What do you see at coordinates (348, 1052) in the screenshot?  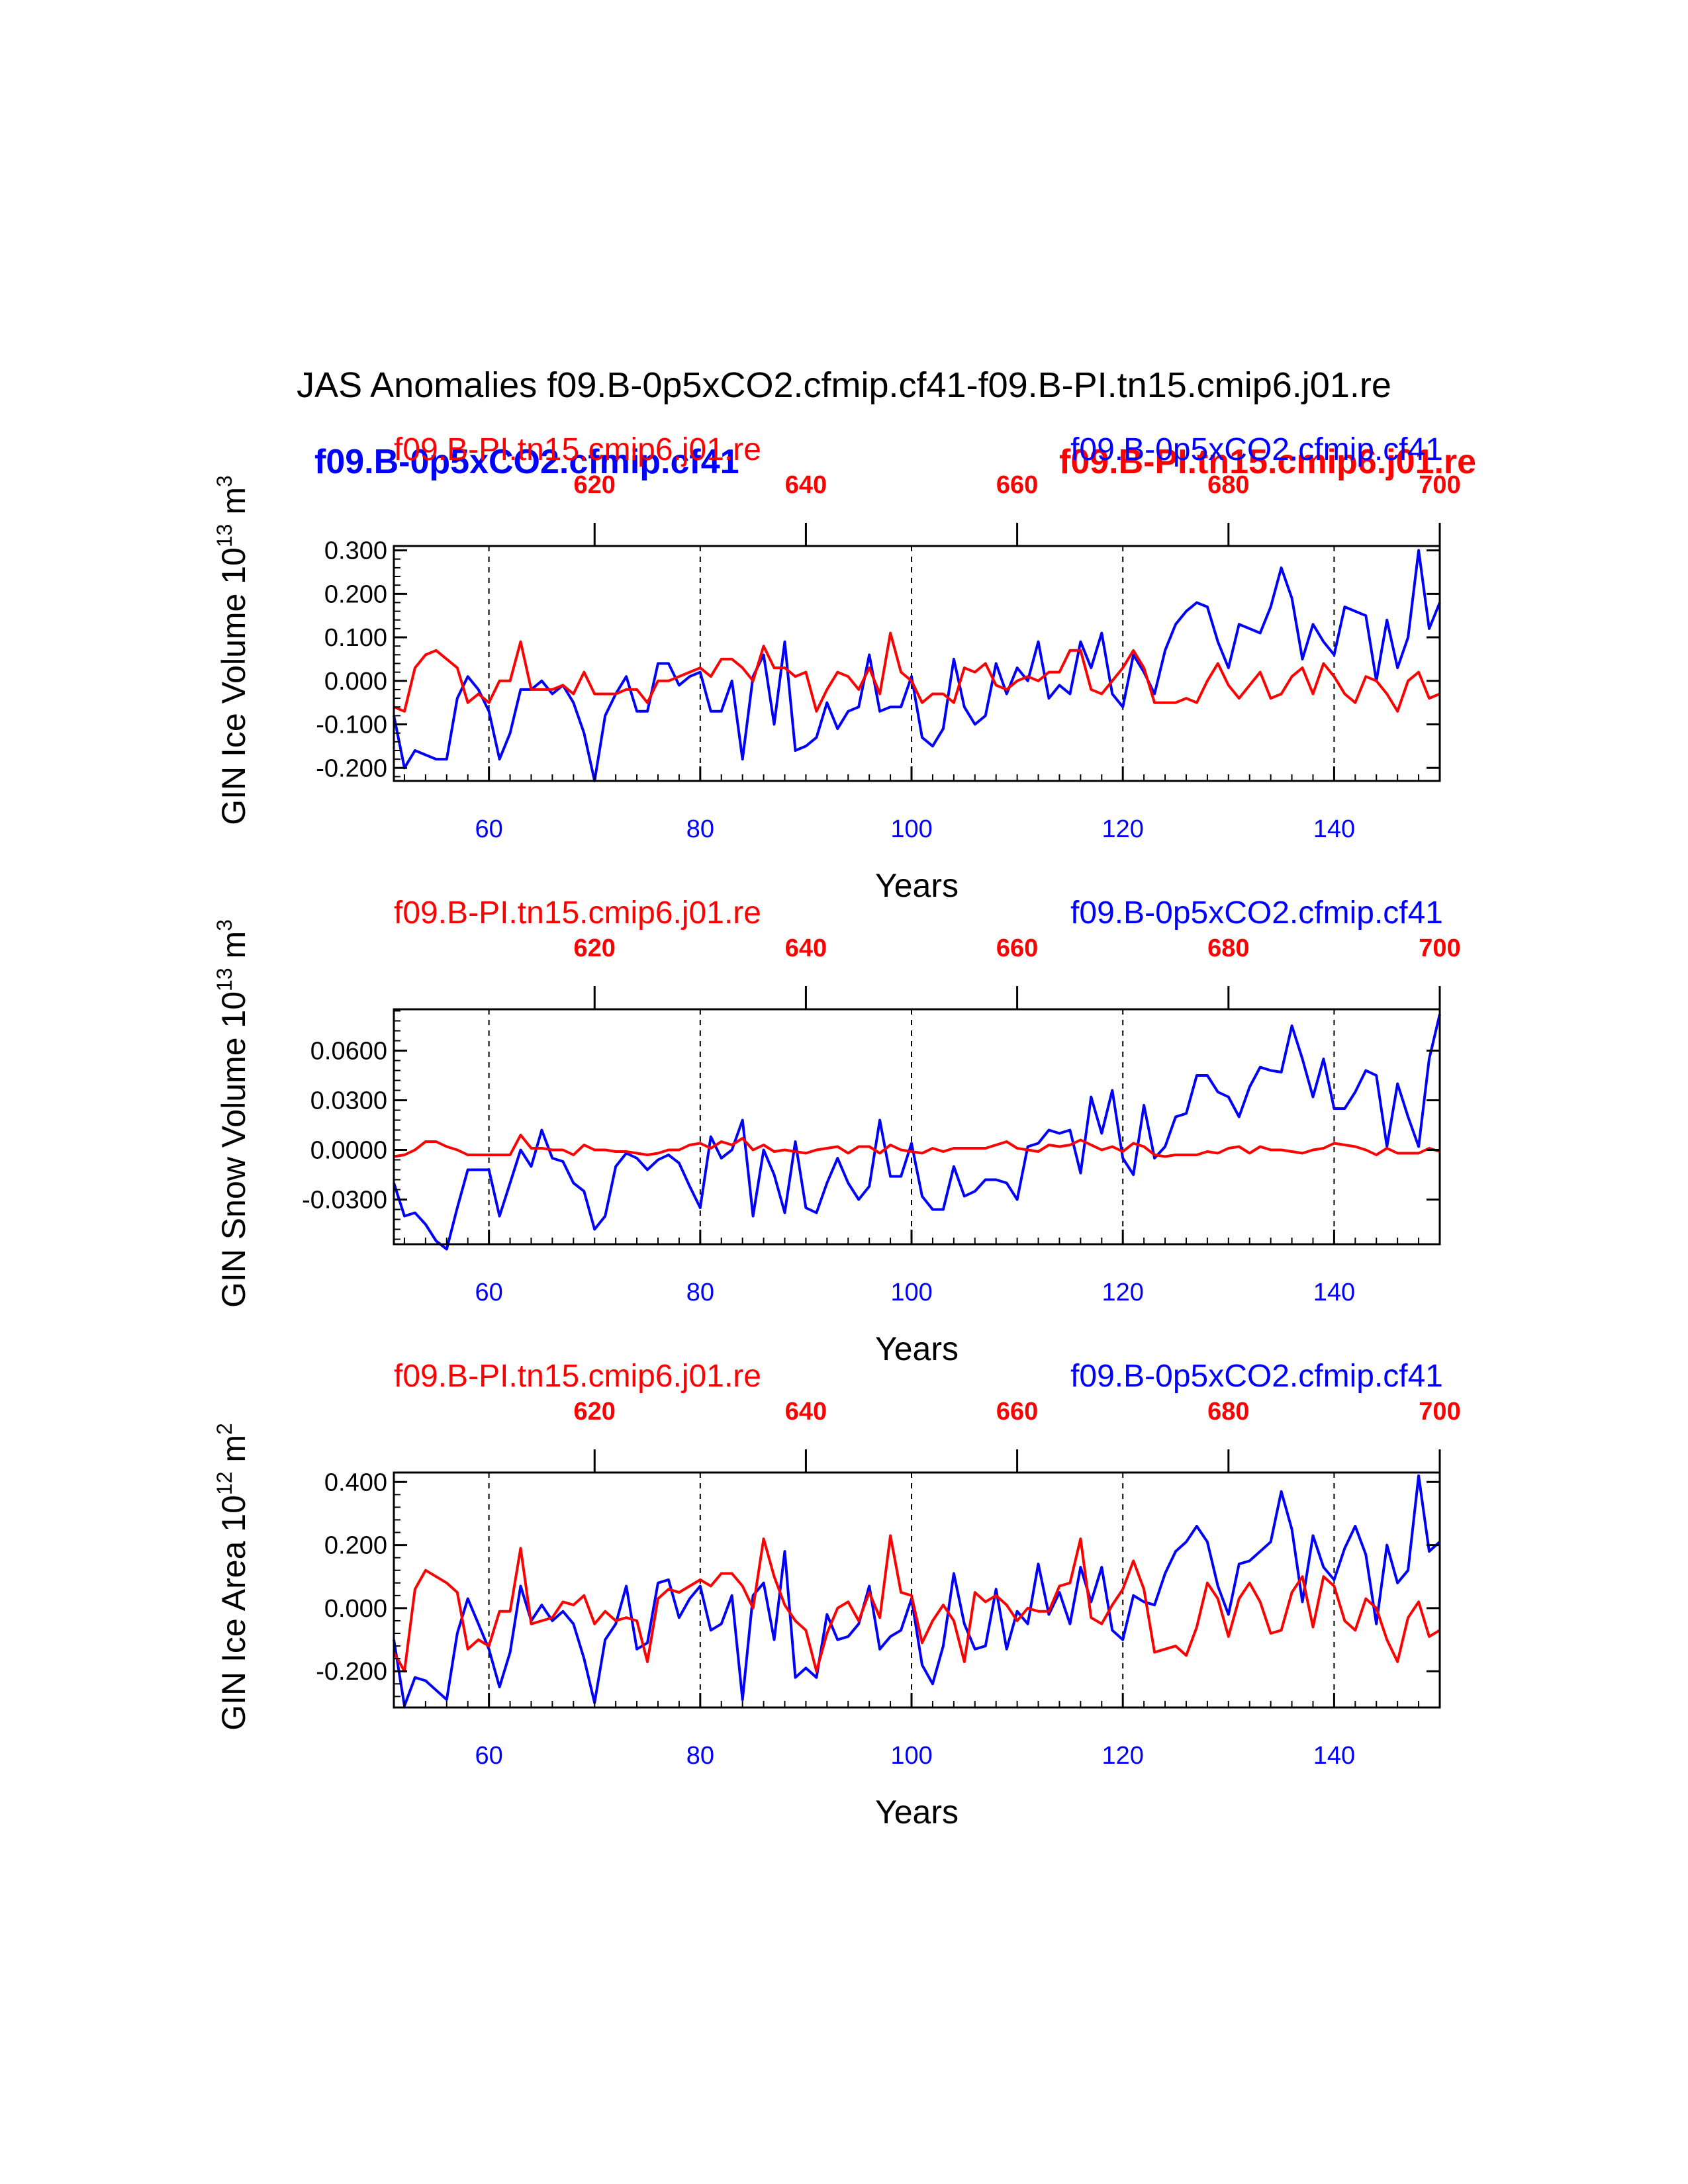 I see `y-tick-label: 0.0600` at bounding box center [348, 1052].